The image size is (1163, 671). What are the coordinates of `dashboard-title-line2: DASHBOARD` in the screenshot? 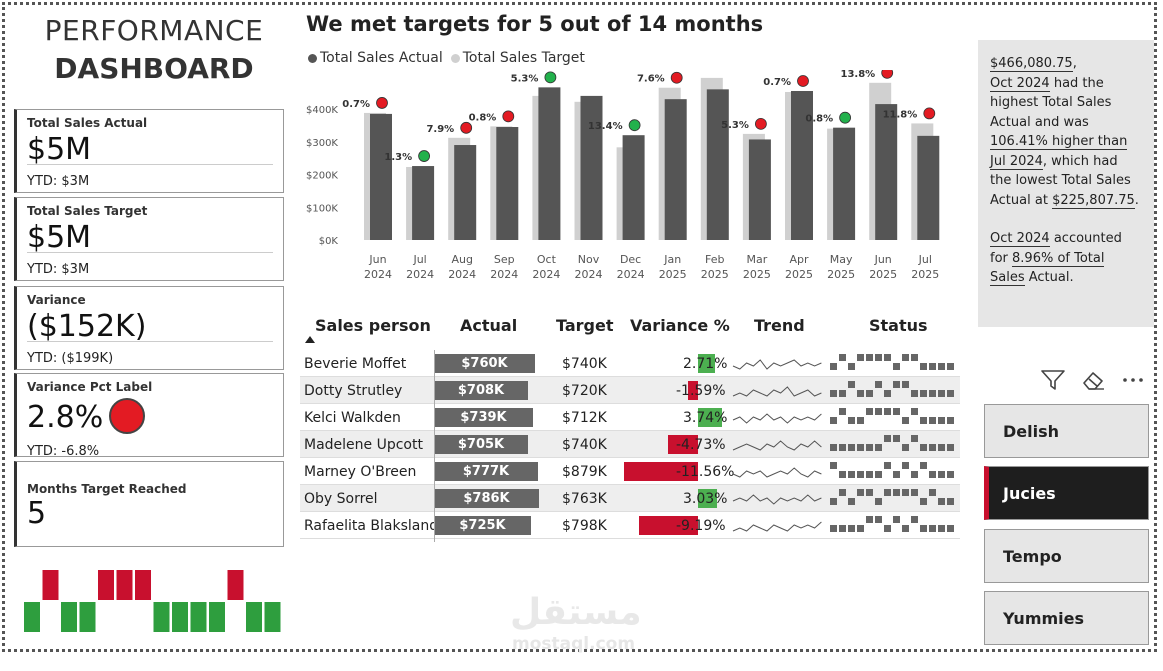 It's located at (154, 68).